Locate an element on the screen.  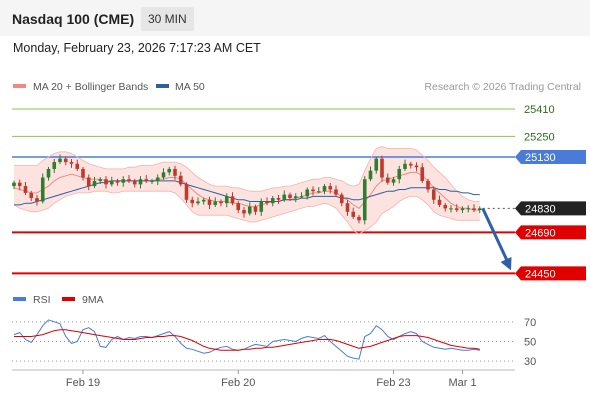
timeframe-badge: 30 MIN is located at coordinates (167, 19).